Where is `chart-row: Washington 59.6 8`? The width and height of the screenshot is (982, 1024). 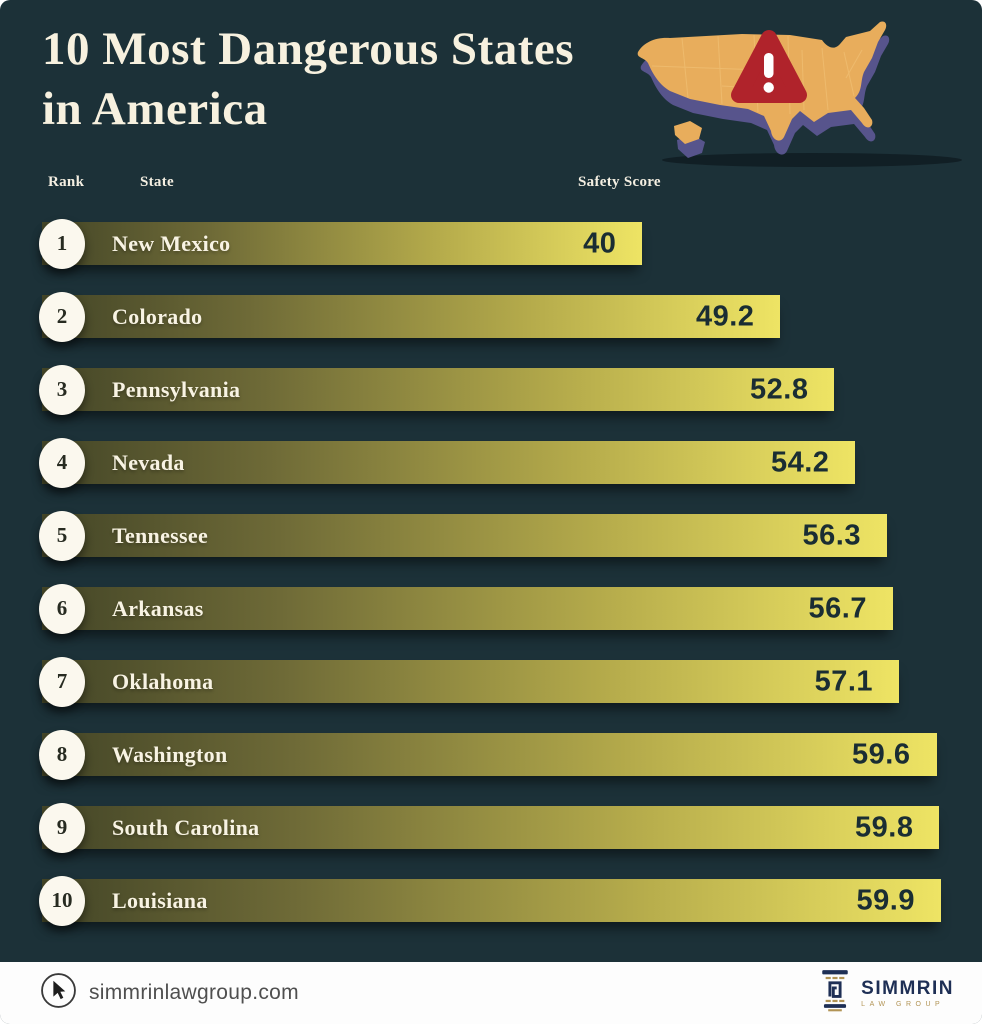
chart-row: Washington 59.6 8 is located at coordinates (490, 754).